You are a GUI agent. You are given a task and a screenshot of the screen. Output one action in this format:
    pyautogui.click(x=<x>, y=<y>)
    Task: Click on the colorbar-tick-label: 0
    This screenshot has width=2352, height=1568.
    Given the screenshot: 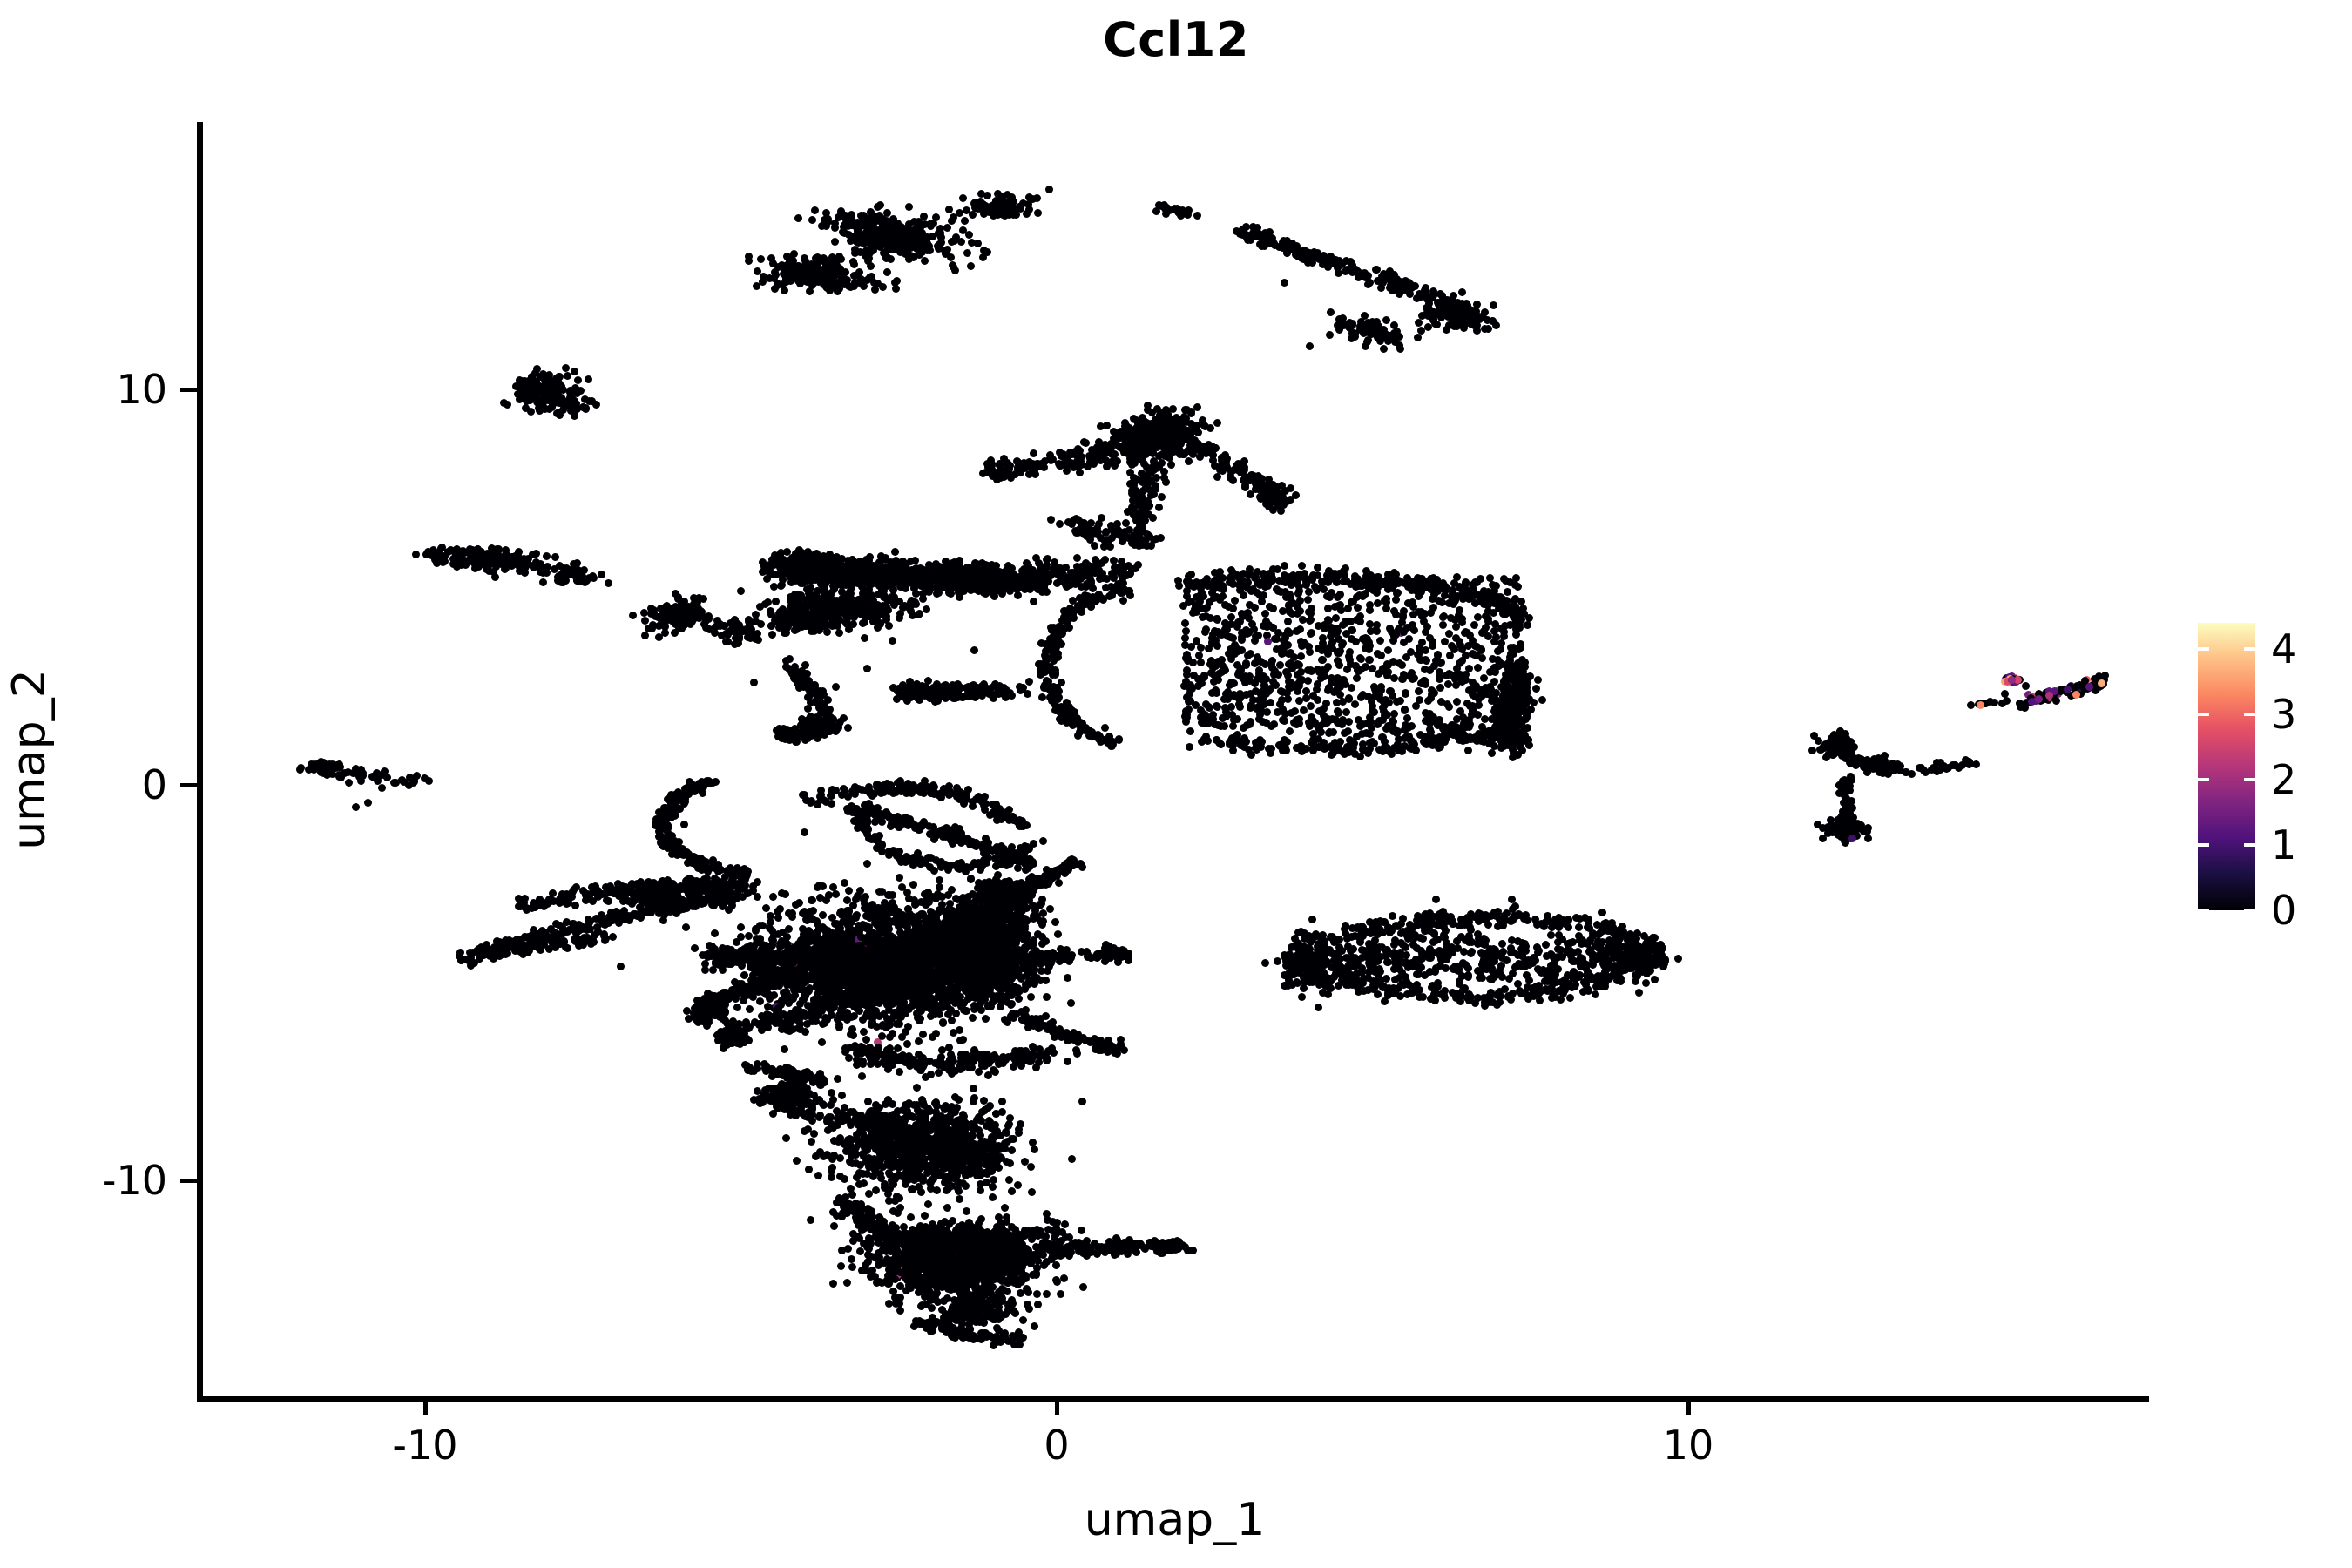 What is the action you would take?
    pyautogui.click(x=2283, y=910)
    